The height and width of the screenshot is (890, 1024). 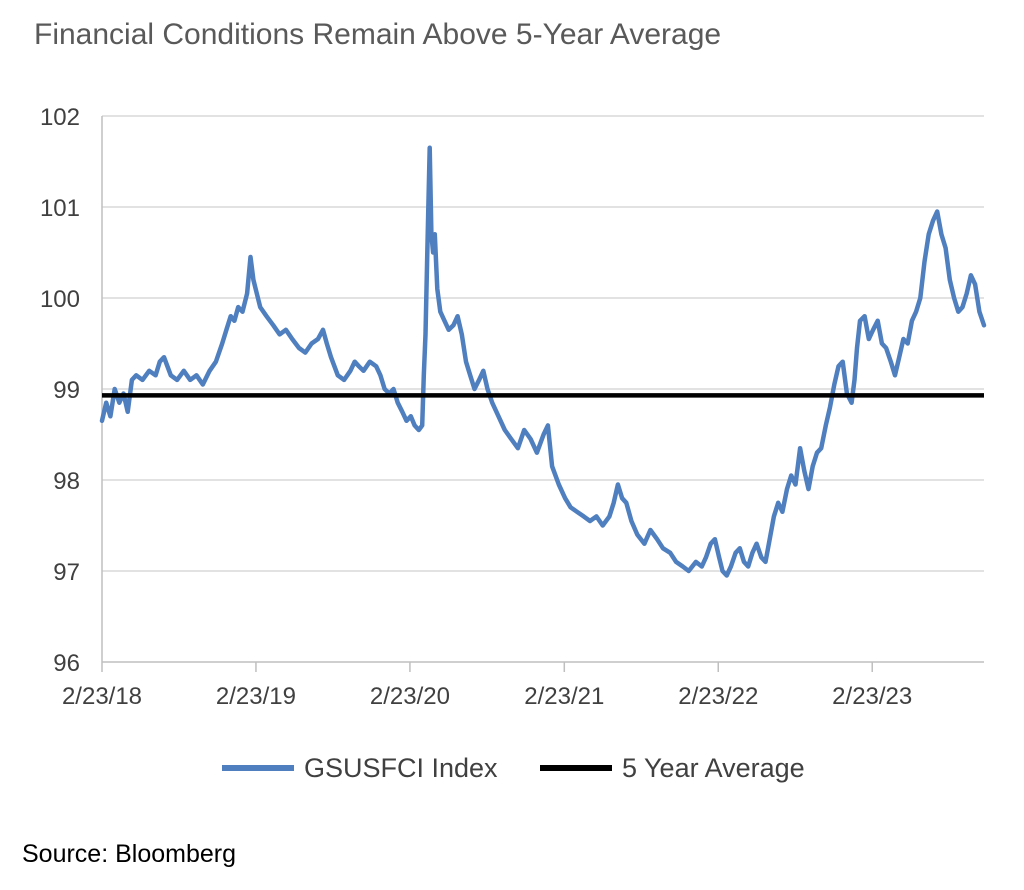 What do you see at coordinates (66, 390) in the screenshot?
I see `y-tick-label: 99` at bounding box center [66, 390].